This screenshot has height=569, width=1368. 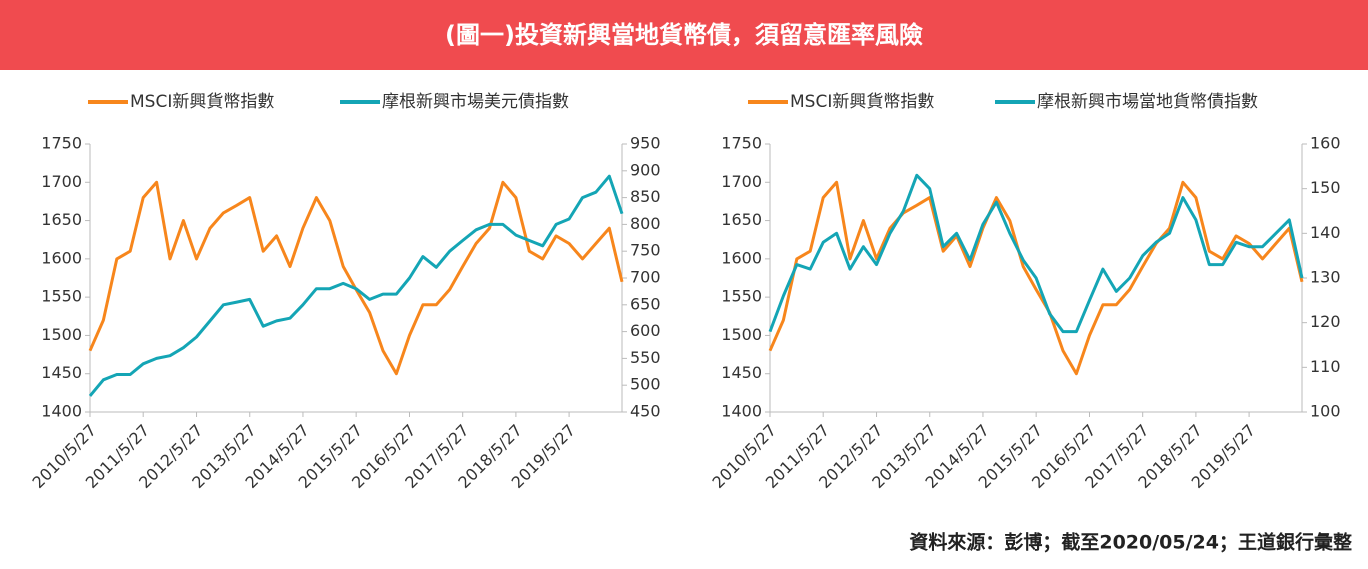 What do you see at coordinates (645, 303) in the screenshot?
I see `y2-tick-label: 650` at bounding box center [645, 303].